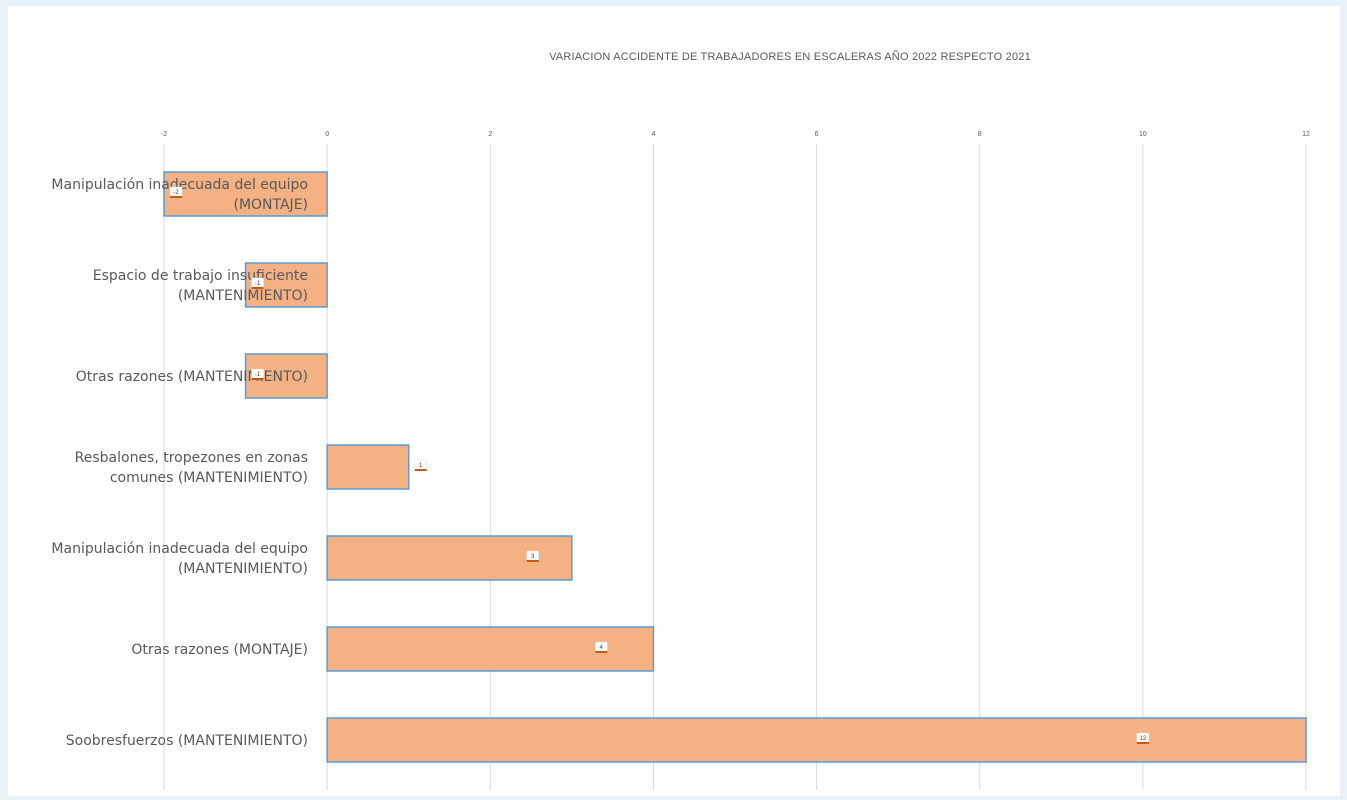 The image size is (1347, 800). I want to click on category-label: Otras razones (MANTENIMIENTO), so click(192, 377).